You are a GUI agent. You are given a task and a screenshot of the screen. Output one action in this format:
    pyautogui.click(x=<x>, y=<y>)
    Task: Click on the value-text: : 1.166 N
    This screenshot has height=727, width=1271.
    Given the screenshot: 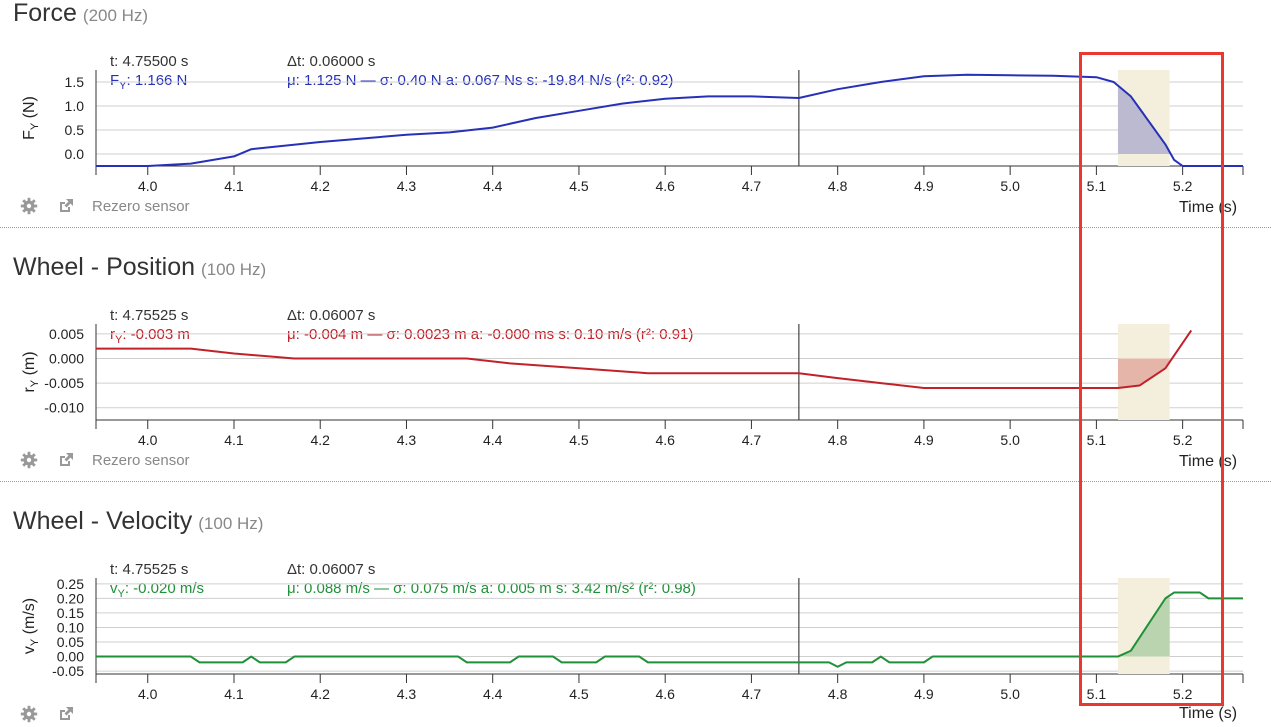 What is the action you would take?
    pyautogui.click(x=157, y=80)
    